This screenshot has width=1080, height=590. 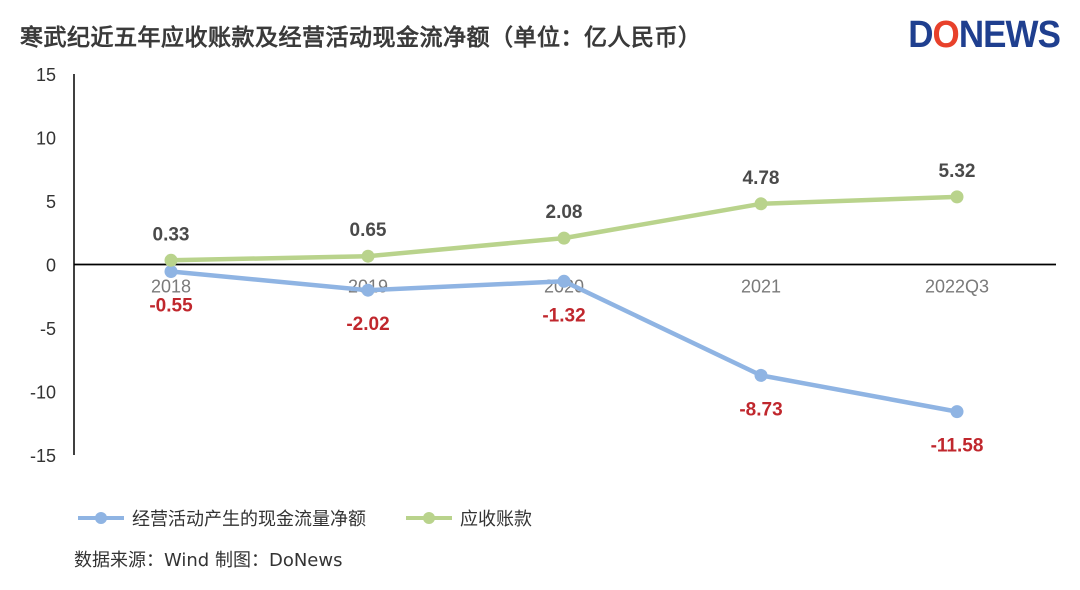 I want to click on donews-logo: DONEWS, so click(x=984, y=35).